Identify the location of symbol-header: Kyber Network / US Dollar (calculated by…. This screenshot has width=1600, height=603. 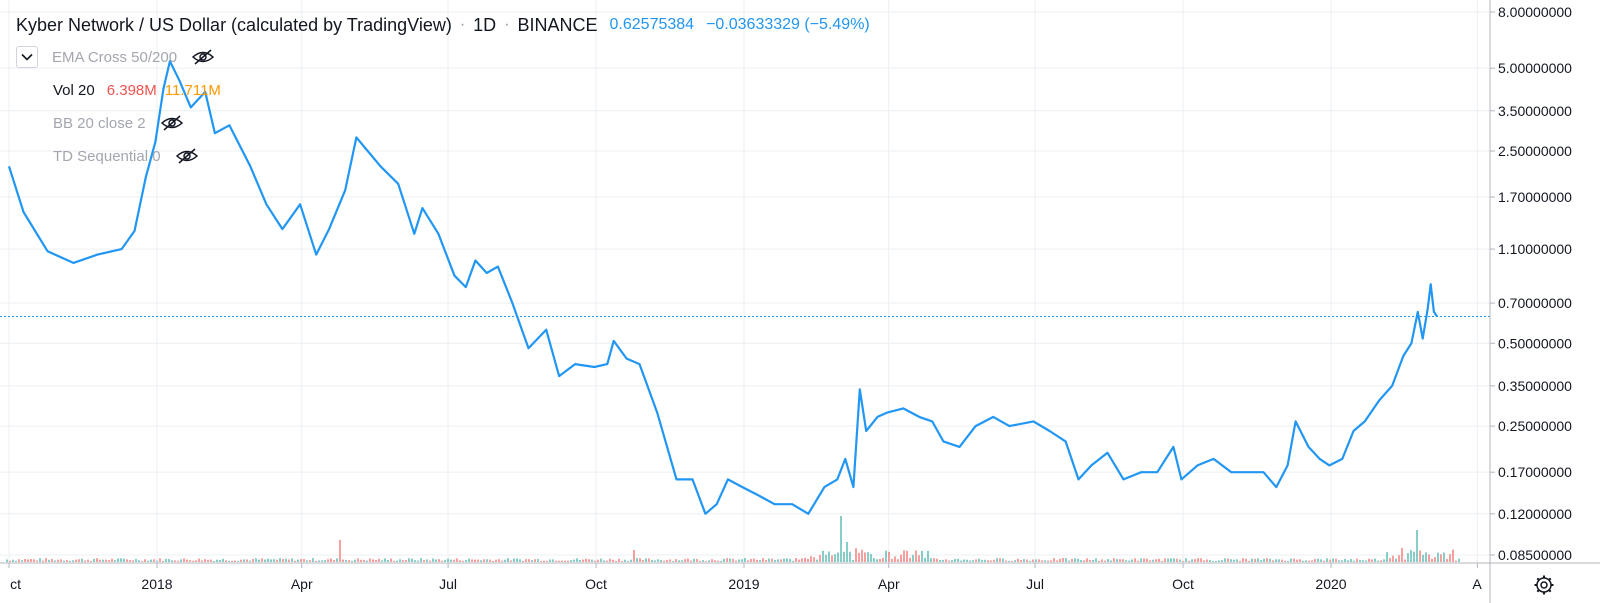
(443, 25).